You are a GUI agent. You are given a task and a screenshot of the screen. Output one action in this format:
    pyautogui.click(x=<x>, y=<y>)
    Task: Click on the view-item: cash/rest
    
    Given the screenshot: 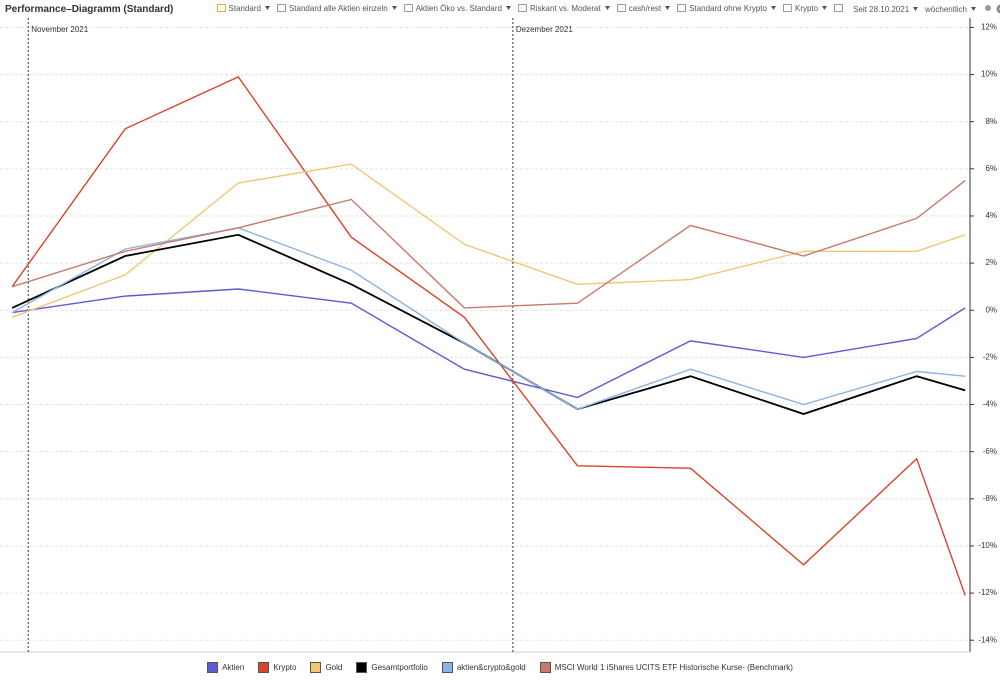 What is the action you would take?
    pyautogui.click(x=643, y=8)
    